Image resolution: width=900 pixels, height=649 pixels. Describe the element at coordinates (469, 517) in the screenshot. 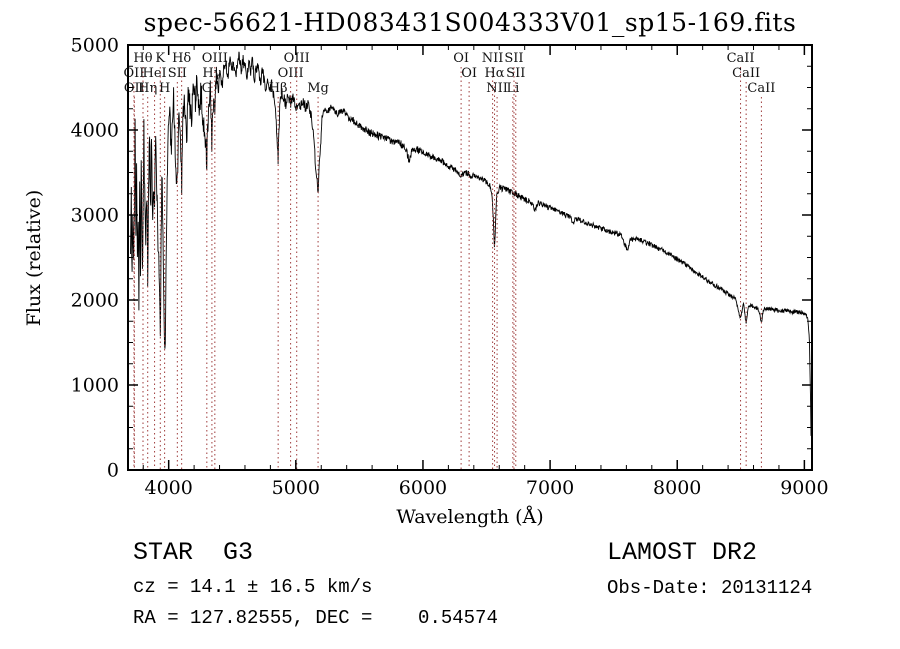

I see `x-axis-label: Wavelength (Å)` at that location.